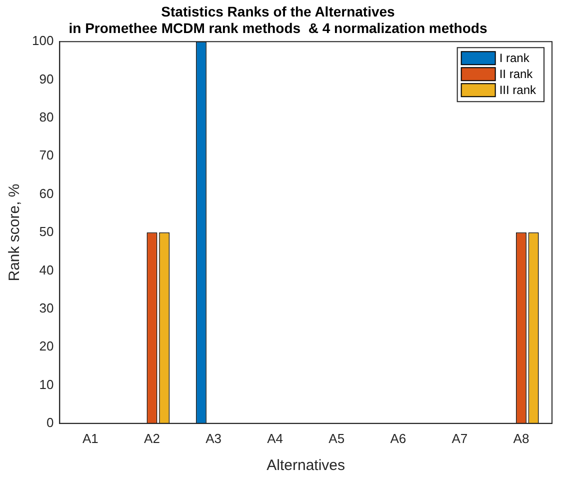 The image size is (566, 477). Describe the element at coordinates (516, 73) in the screenshot. I see `legend-label: II rank` at that location.